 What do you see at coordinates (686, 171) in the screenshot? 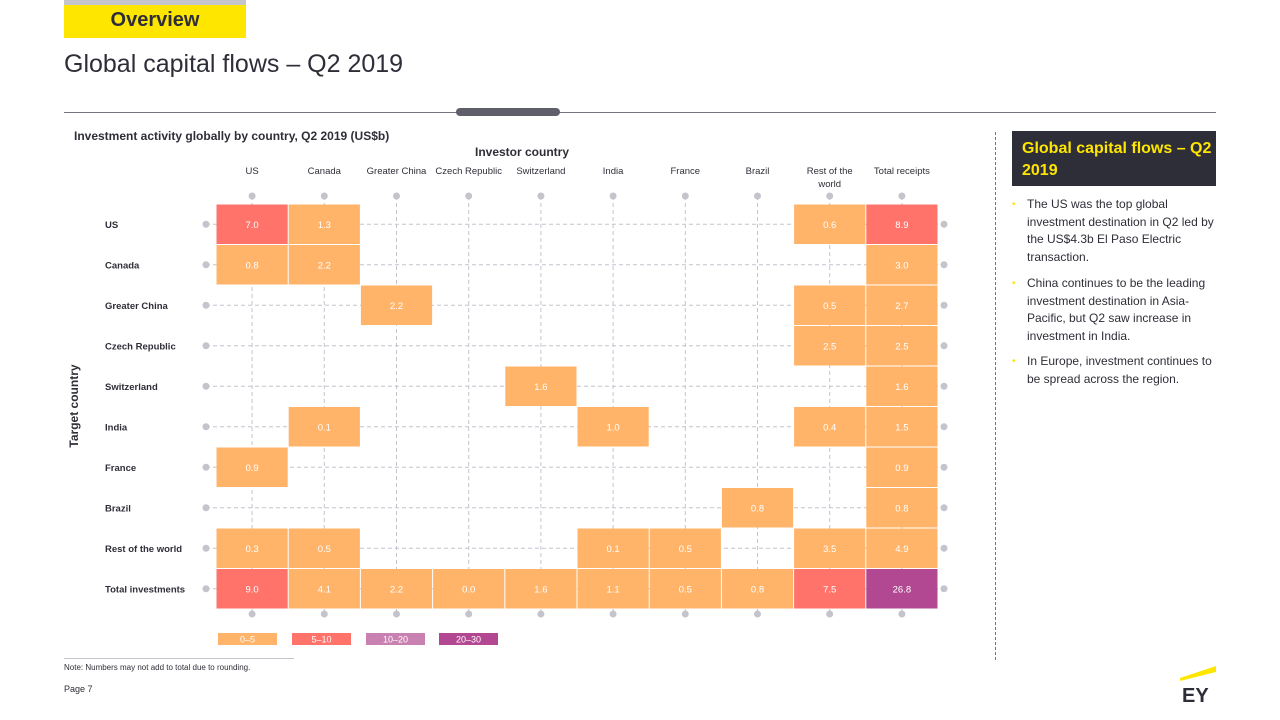
I see `column-header: France` at bounding box center [686, 171].